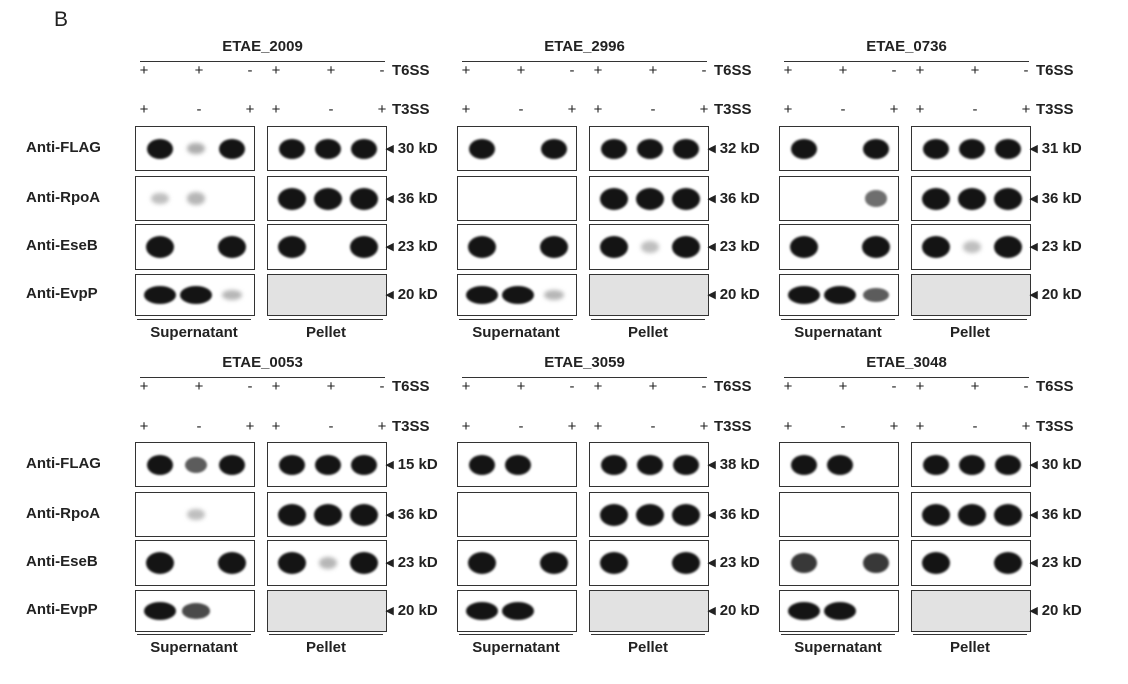  Describe the element at coordinates (733, 386) in the screenshot. I see `t6ss-label: T6SS` at that location.